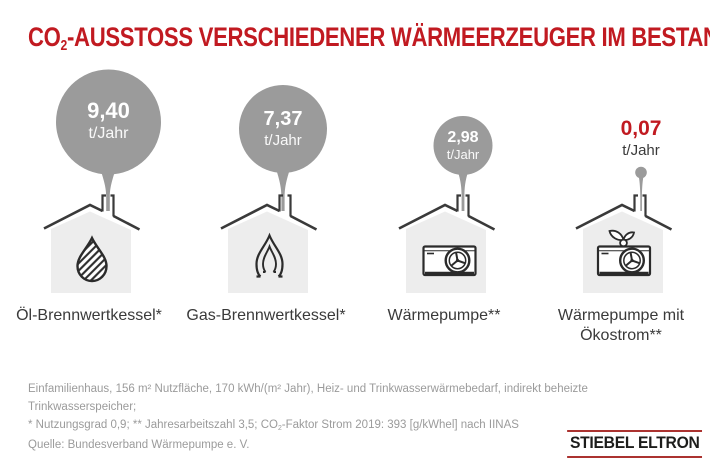 The height and width of the screenshot is (474, 710). I want to click on column-heat-pump-eco-art, so click(624, 229).